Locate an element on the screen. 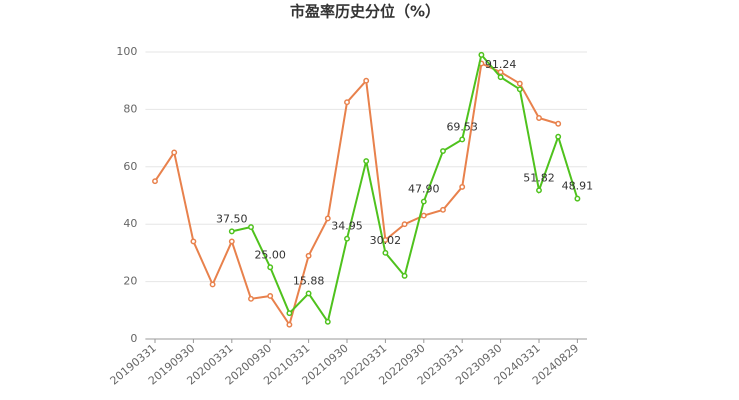 This screenshot has height=400, width=739. y-tick-label: 40 is located at coordinates (130, 223).